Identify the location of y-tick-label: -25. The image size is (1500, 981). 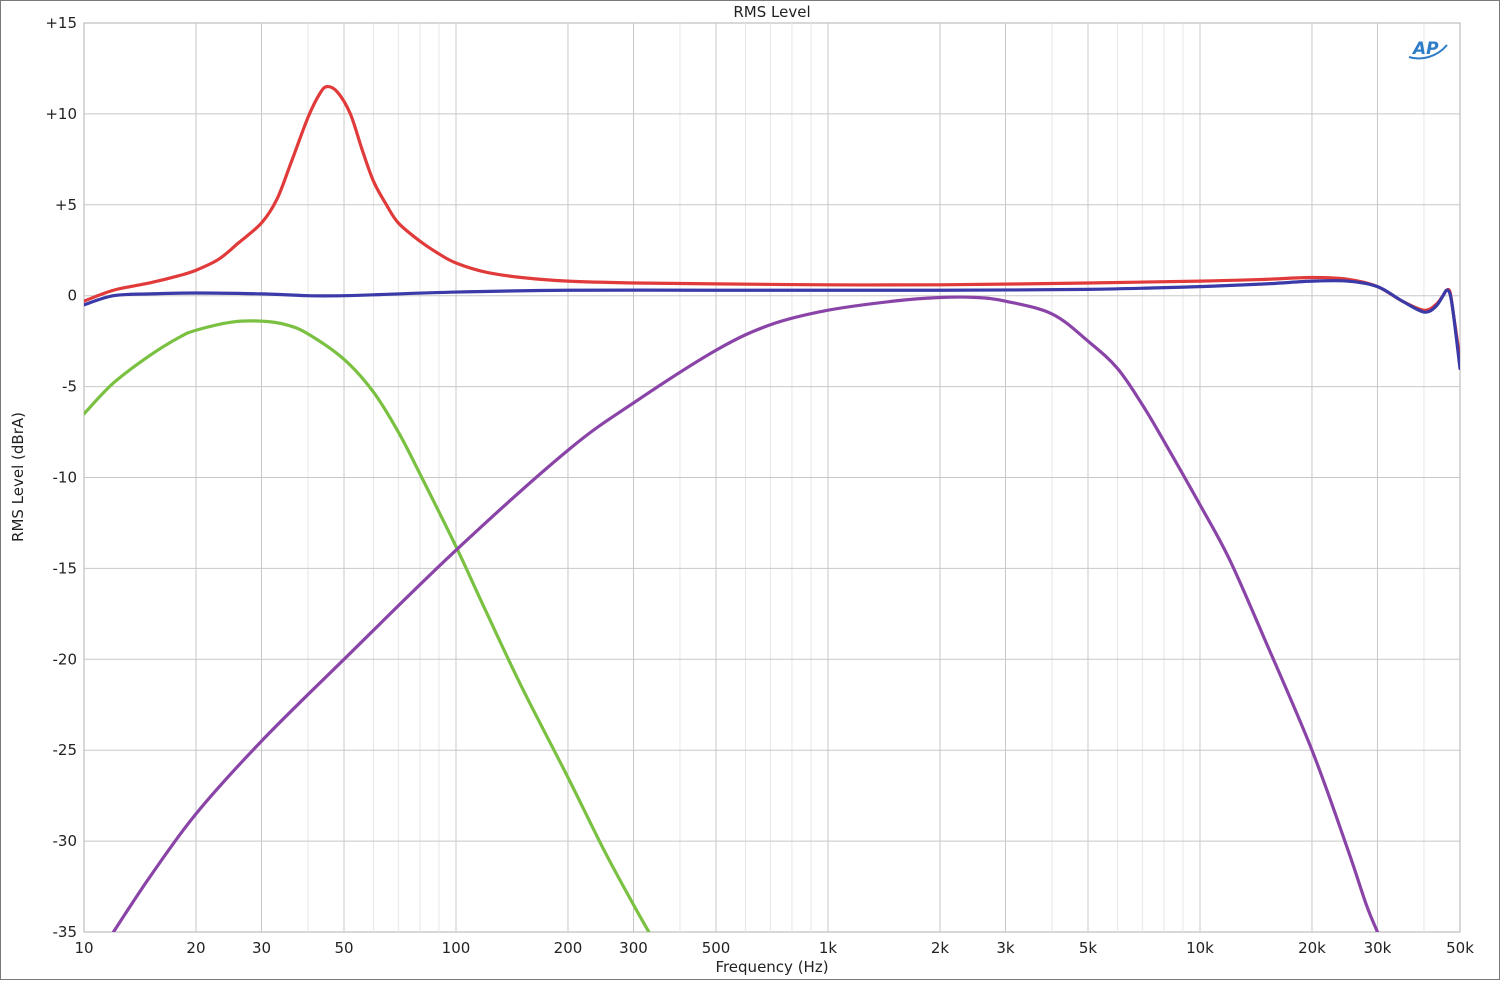
(65, 750).